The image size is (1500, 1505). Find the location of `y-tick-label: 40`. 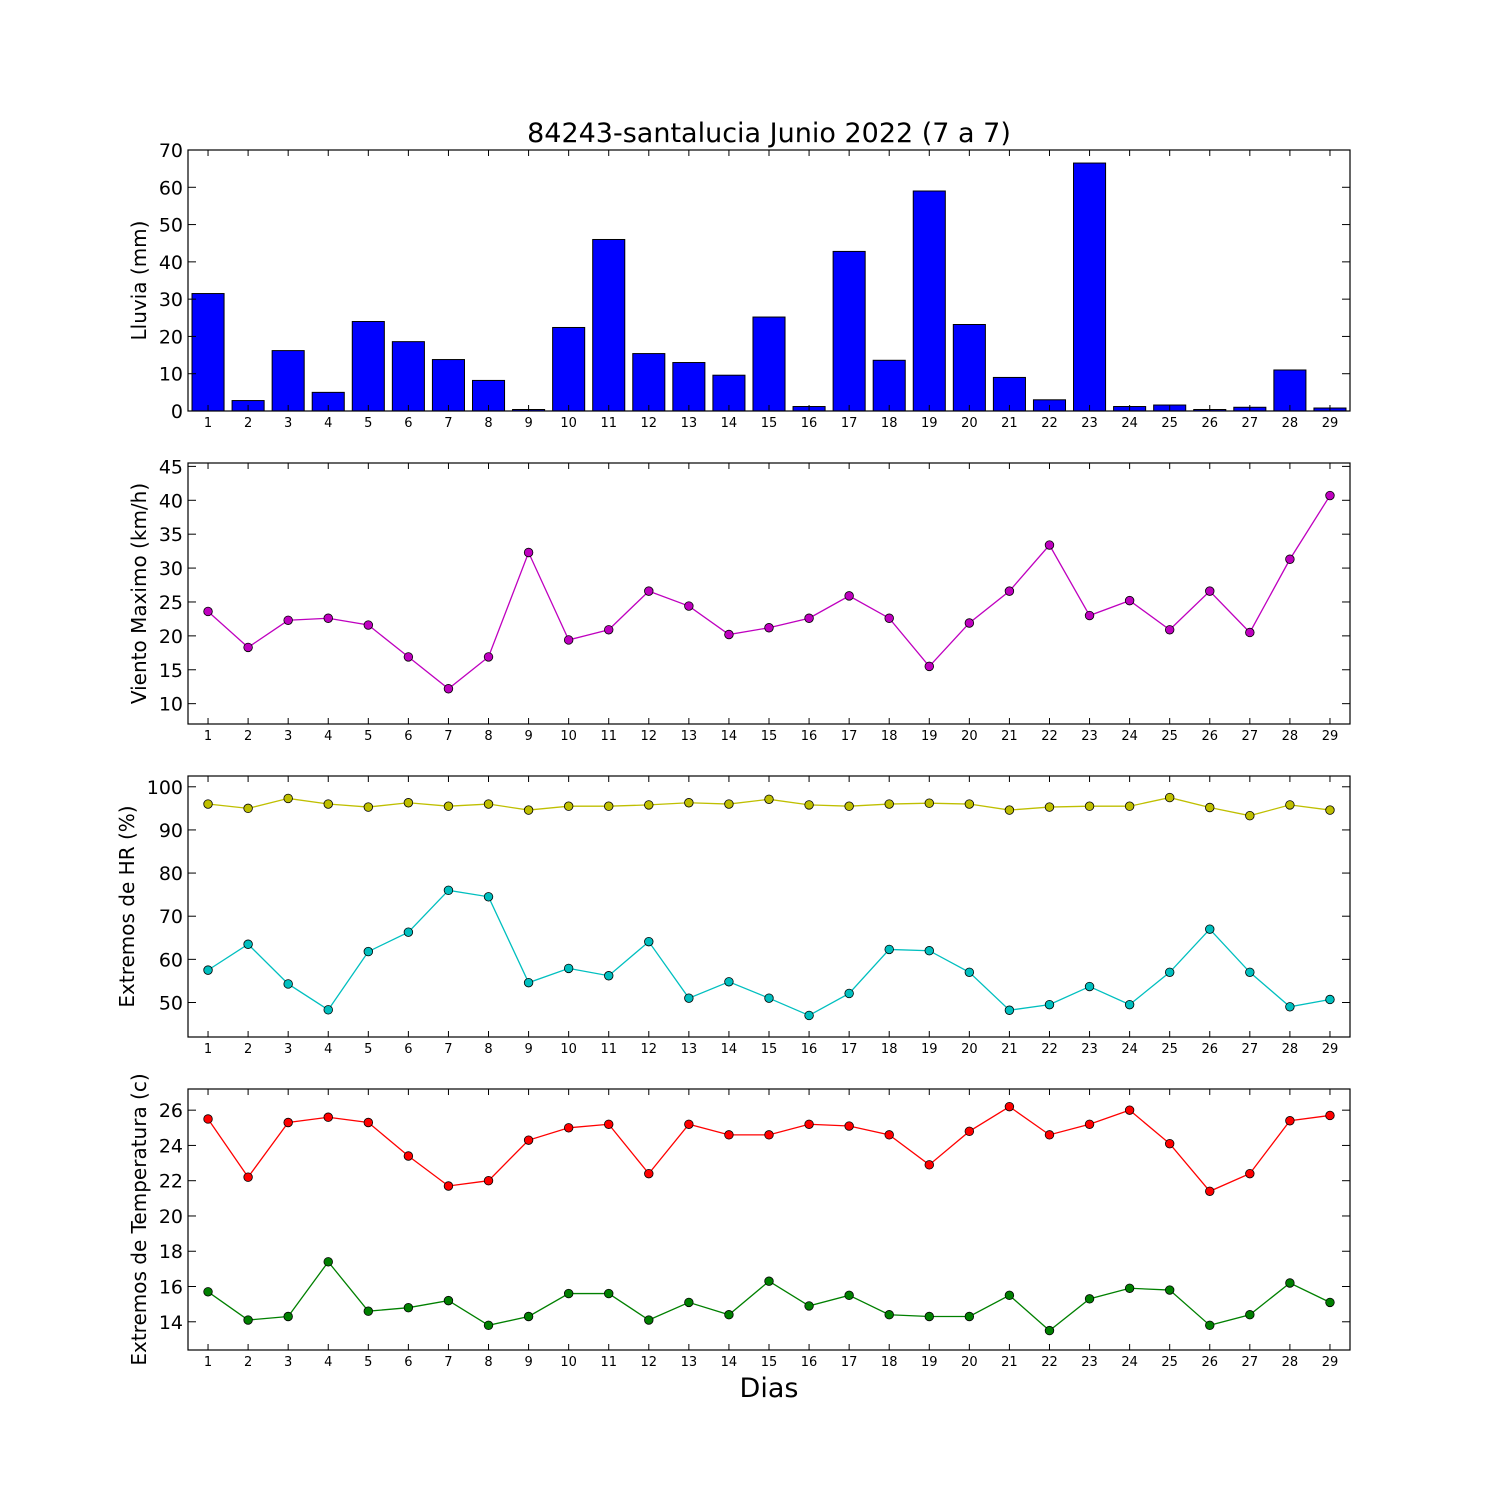

y-tick-label: 40 is located at coordinates (171, 501).